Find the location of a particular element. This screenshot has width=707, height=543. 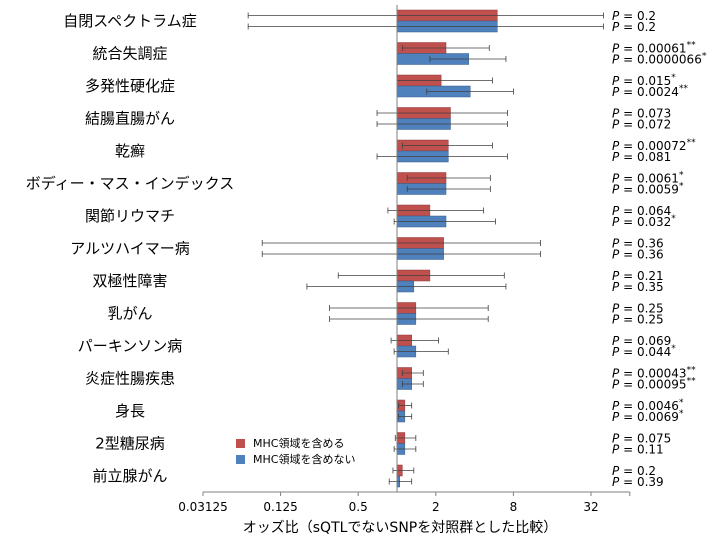

p-value-label: P = 0.032* is located at coordinates (644, 221).